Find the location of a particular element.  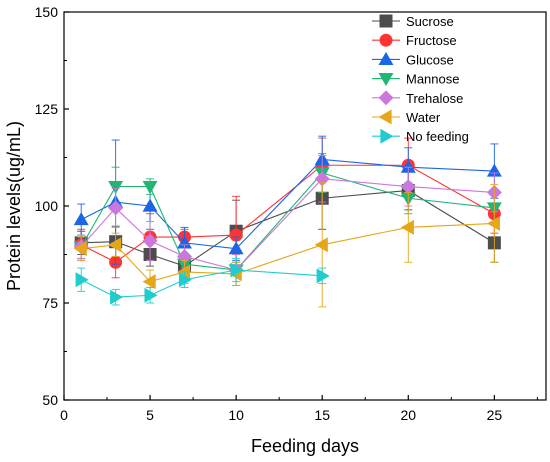

y-tick-label: 50 is located at coordinates (50, 400).